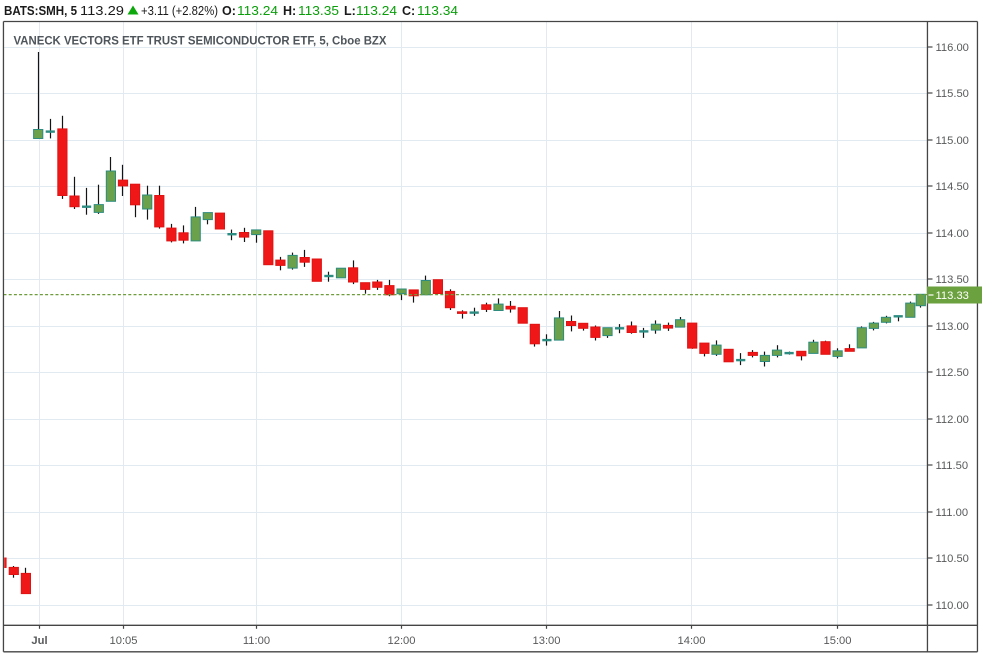 The height and width of the screenshot is (659, 982). What do you see at coordinates (102, 11) in the screenshot?
I see `svg-text: 113.29` at bounding box center [102, 11].